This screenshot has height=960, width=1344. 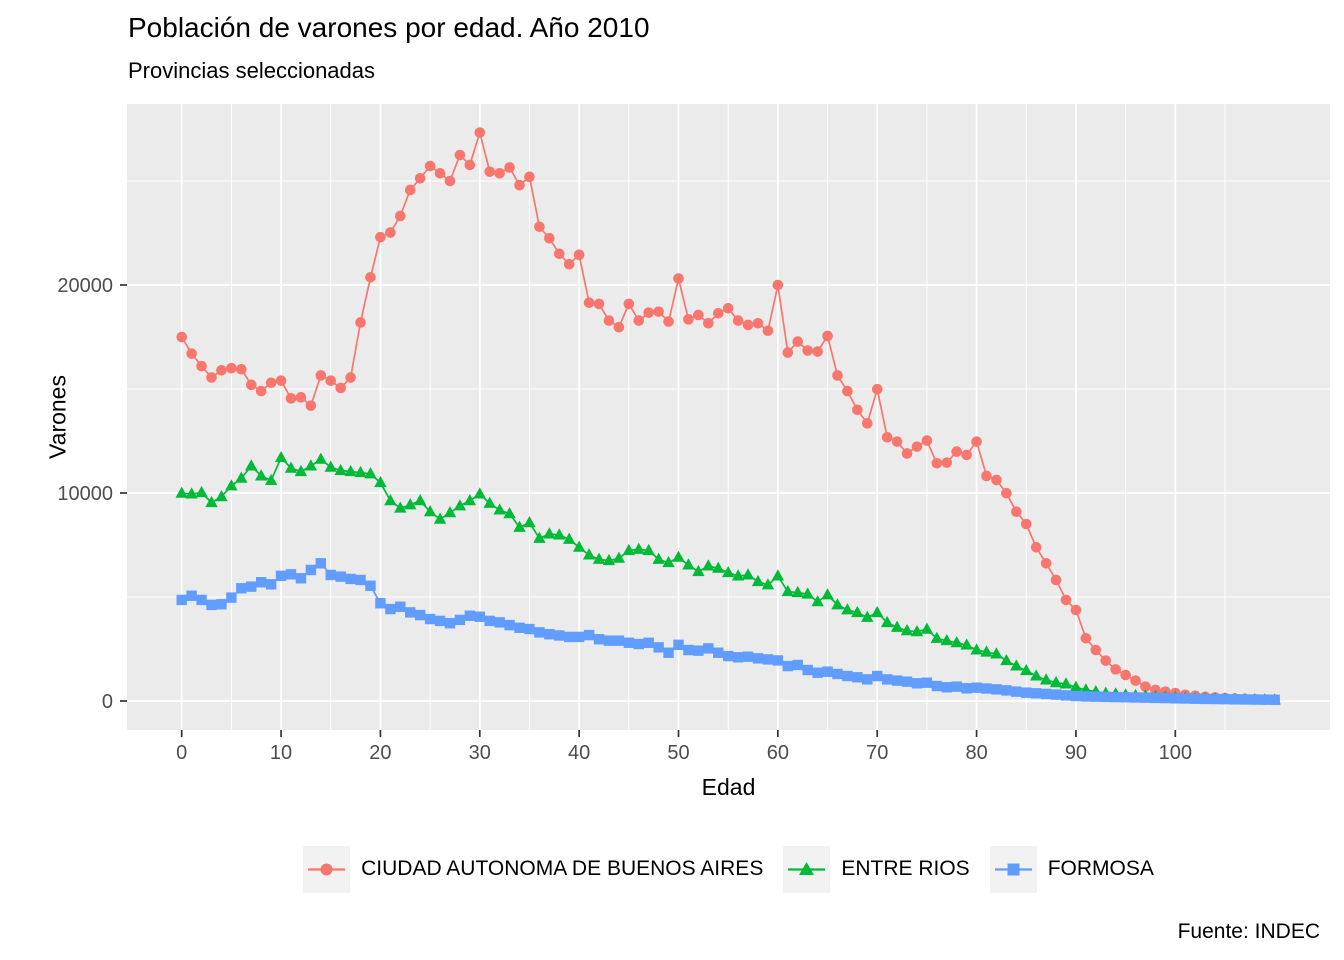 I want to click on legend-key-triangle-icon, so click(x=807, y=869).